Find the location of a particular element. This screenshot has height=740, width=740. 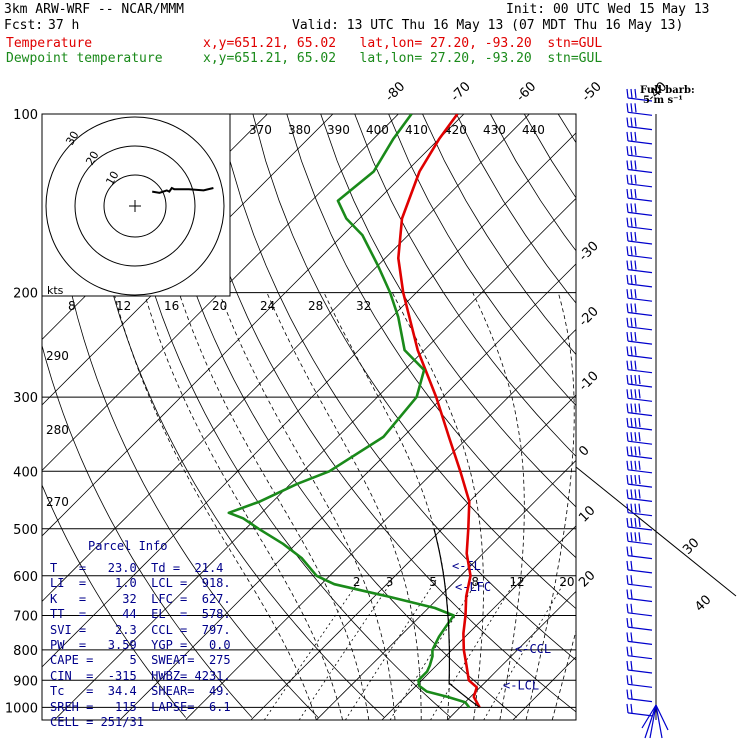

parcel-info-row: CELL = 251/31 is located at coordinates (97, 722).